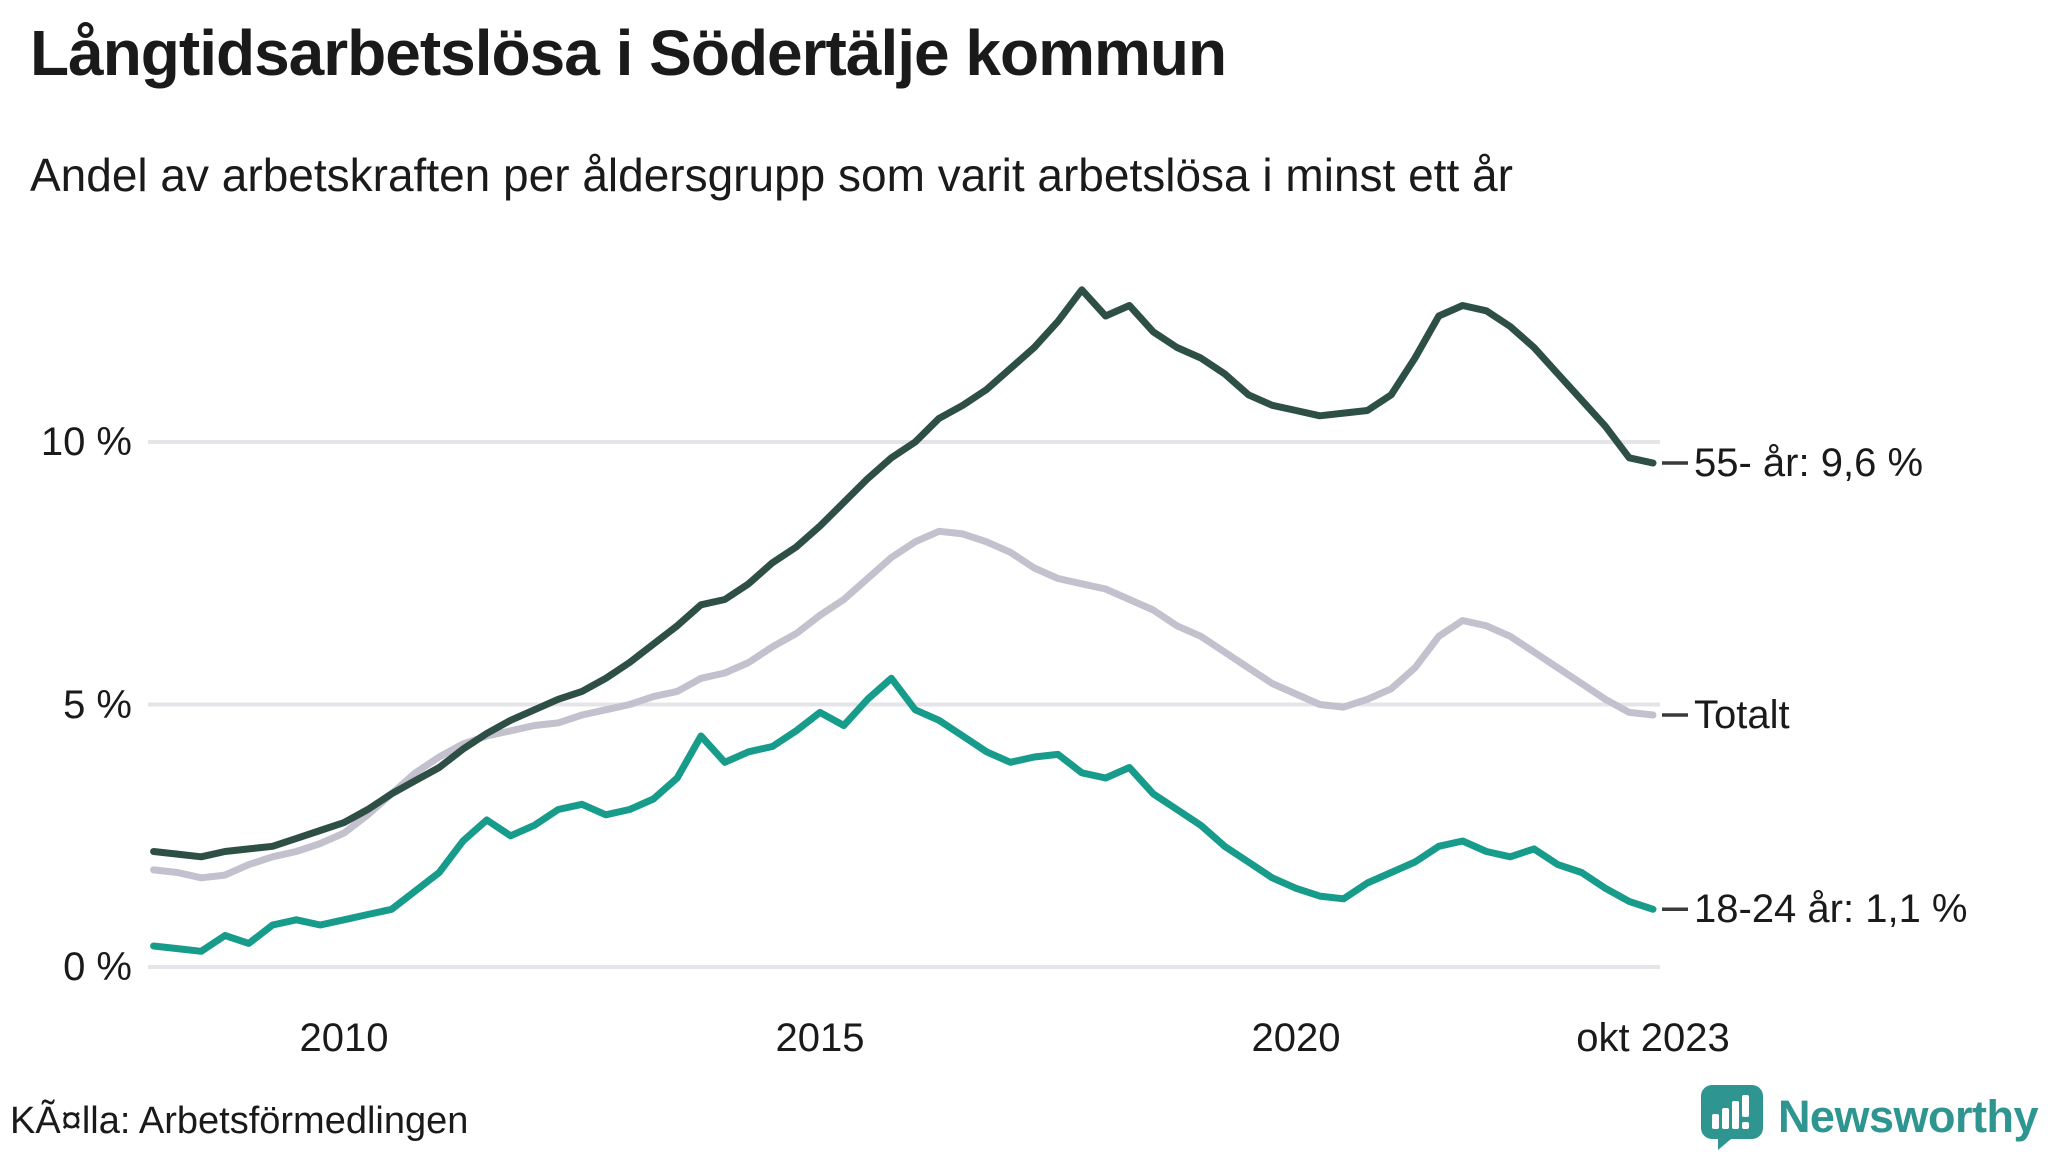  Describe the element at coordinates (1731, 1117) in the screenshot. I see `newsworthy-bar-chart-bubble-icon` at that location.